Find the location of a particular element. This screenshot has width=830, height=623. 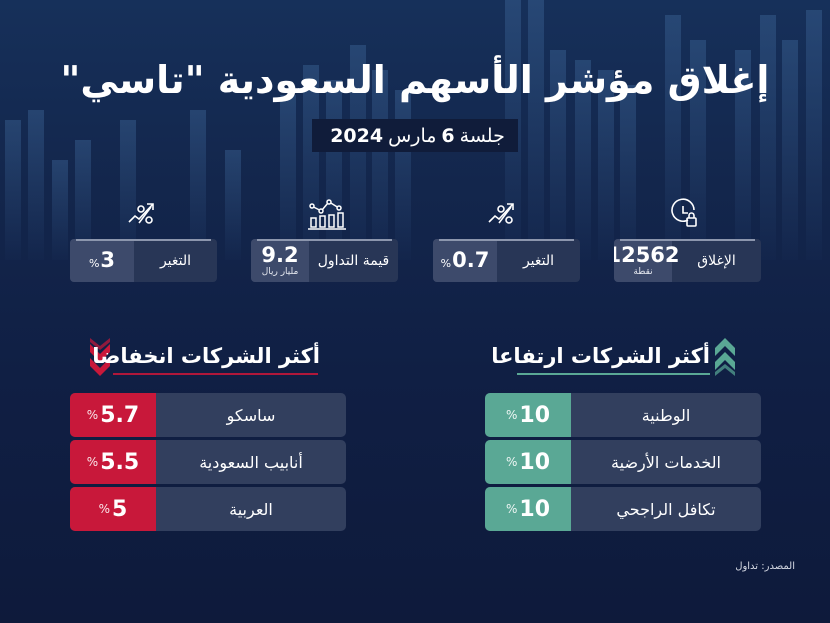

gainers-title: أكثر الشركات ارتفاعا is located at coordinates (600, 356).